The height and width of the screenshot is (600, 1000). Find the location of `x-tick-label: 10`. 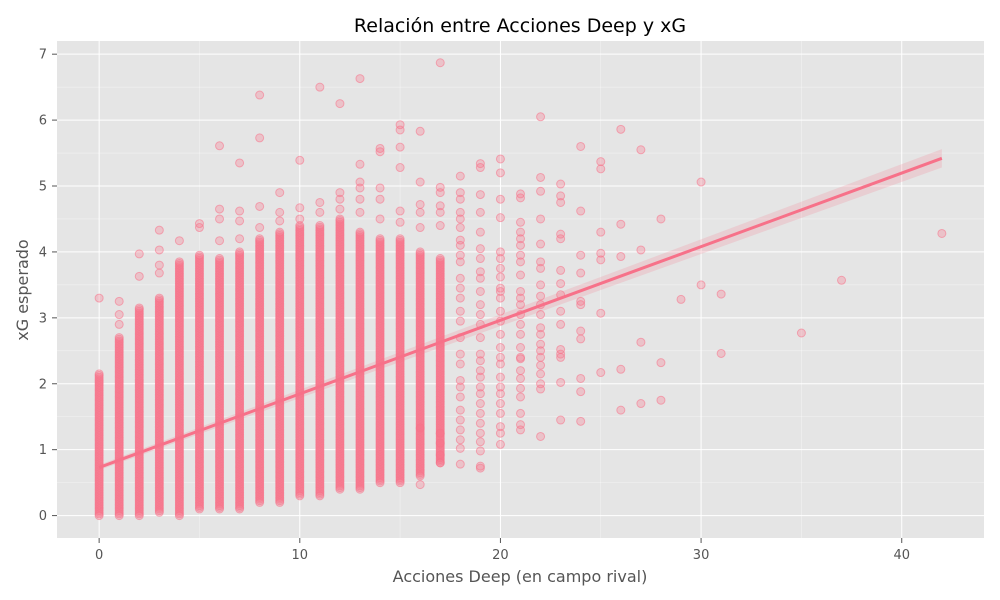

x-tick-label: 10 is located at coordinates (300, 555).